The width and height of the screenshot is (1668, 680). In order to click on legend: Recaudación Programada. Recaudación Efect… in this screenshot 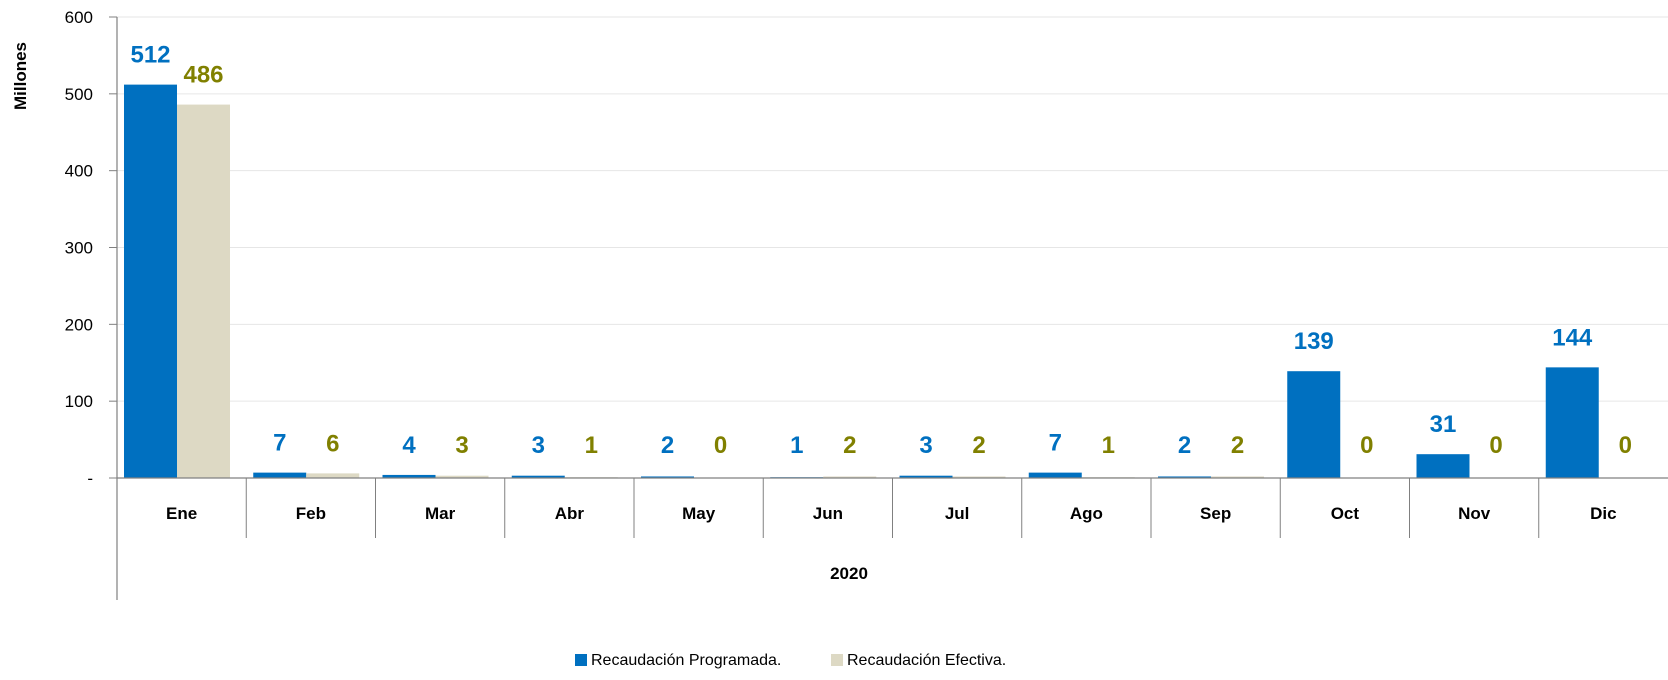, I will do `click(790, 660)`.